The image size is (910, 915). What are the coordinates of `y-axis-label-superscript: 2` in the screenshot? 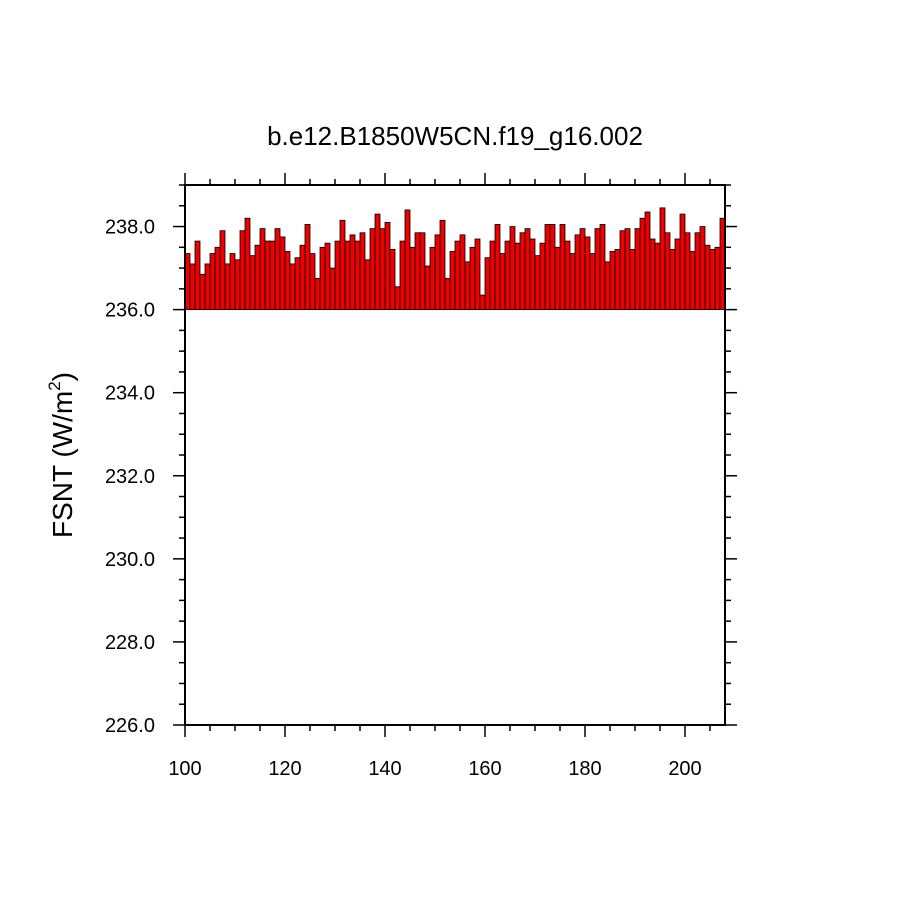 It's located at (54, 385).